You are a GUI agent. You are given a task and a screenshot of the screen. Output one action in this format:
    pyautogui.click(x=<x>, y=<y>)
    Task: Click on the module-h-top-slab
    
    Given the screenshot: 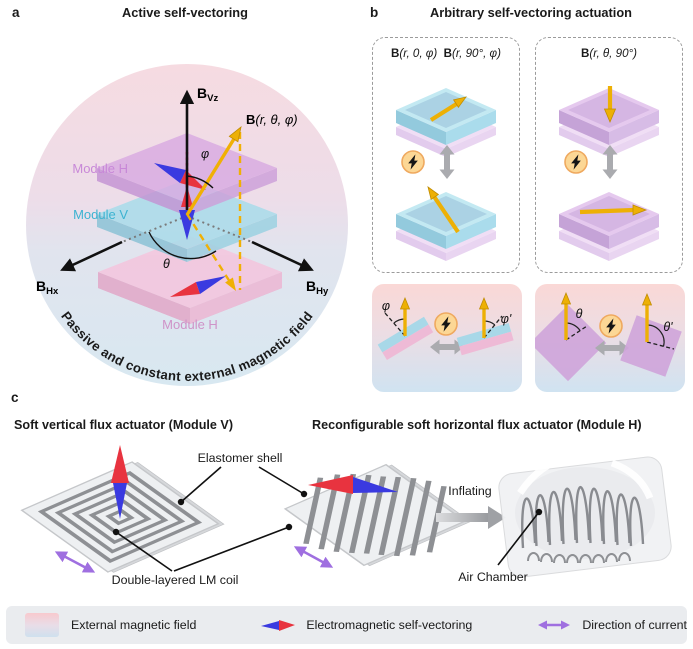 What is the action you would take?
    pyautogui.click(x=187, y=174)
    